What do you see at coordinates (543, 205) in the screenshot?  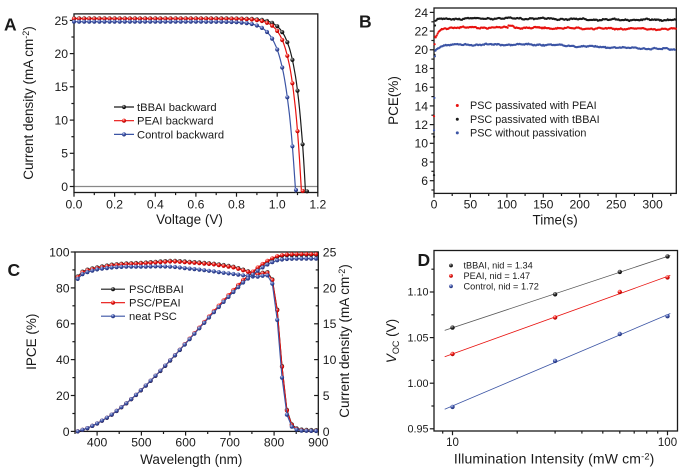 I see `svg-text: 150` at bounding box center [543, 205].